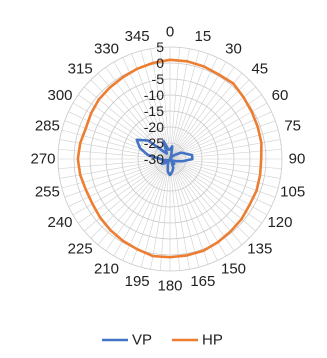  What do you see at coordinates (106, 49) in the screenshot?
I see `angle-tick-label: 330` at bounding box center [106, 49].